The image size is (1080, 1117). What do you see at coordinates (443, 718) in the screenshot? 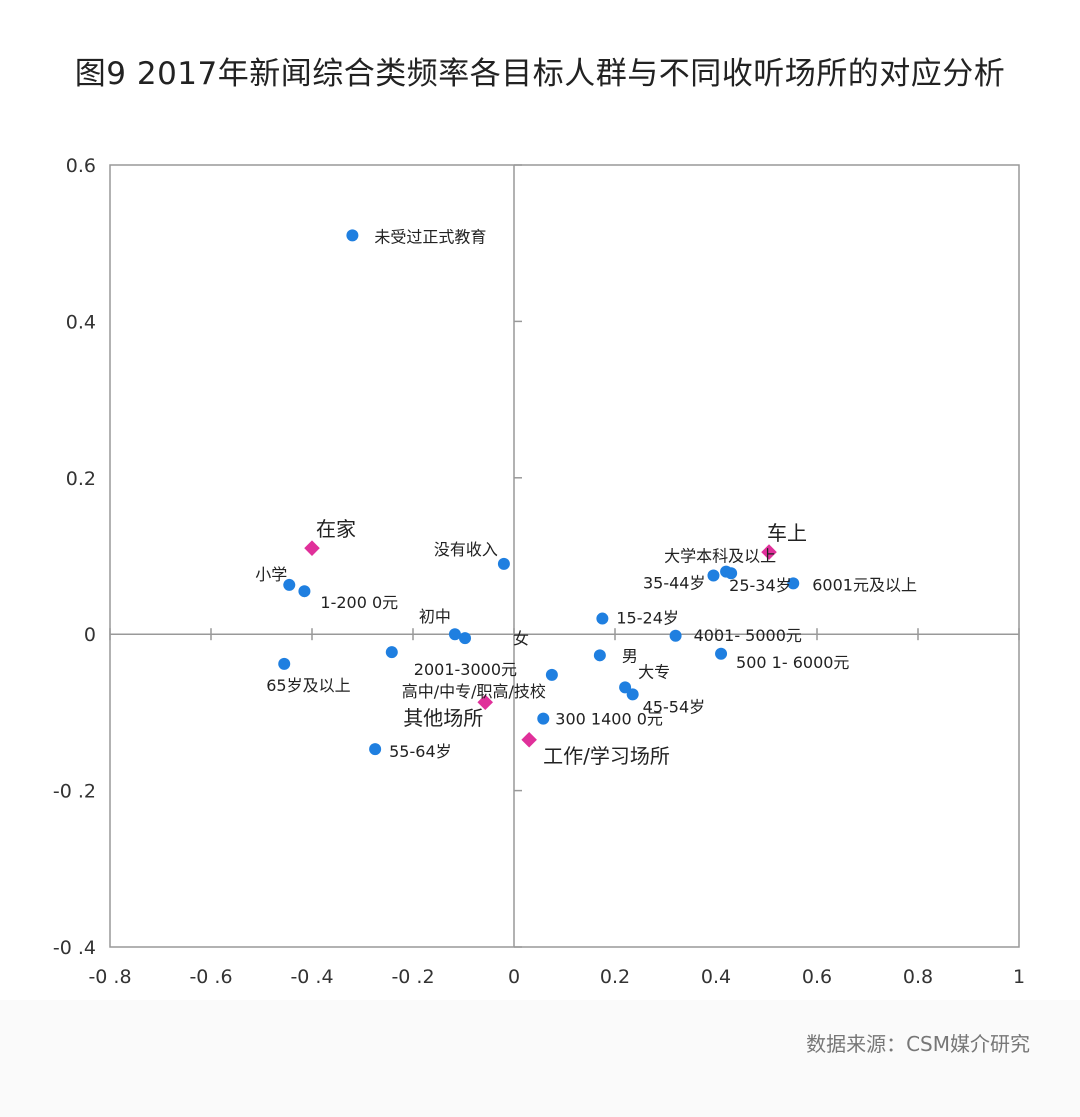
I see `place-label: 其他场所` at bounding box center [443, 718].